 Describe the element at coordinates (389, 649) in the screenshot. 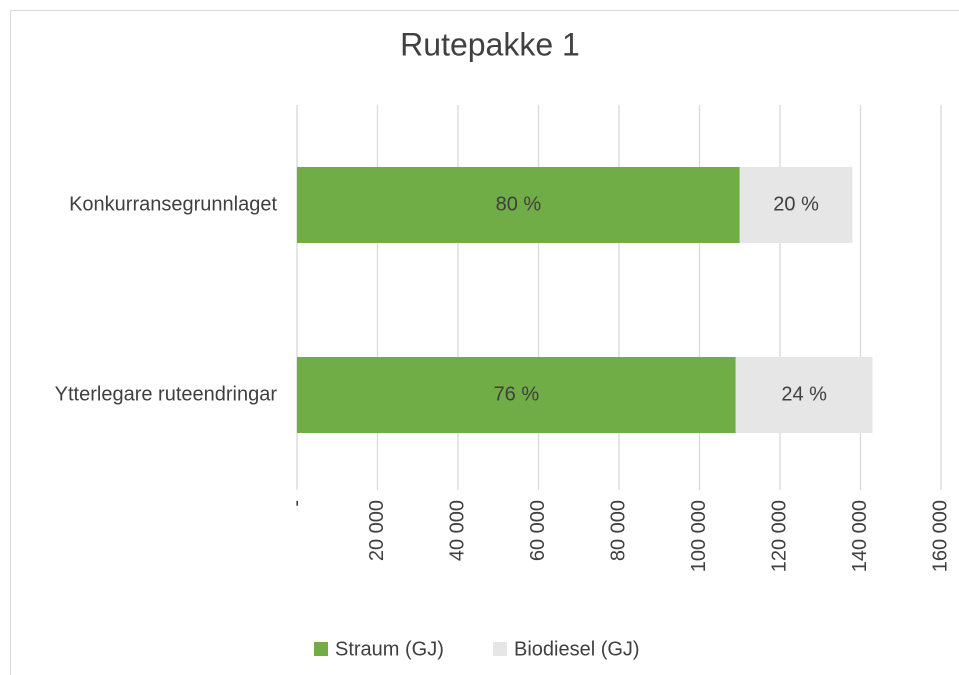

I see `legend-label: Straum (GJ)` at that location.